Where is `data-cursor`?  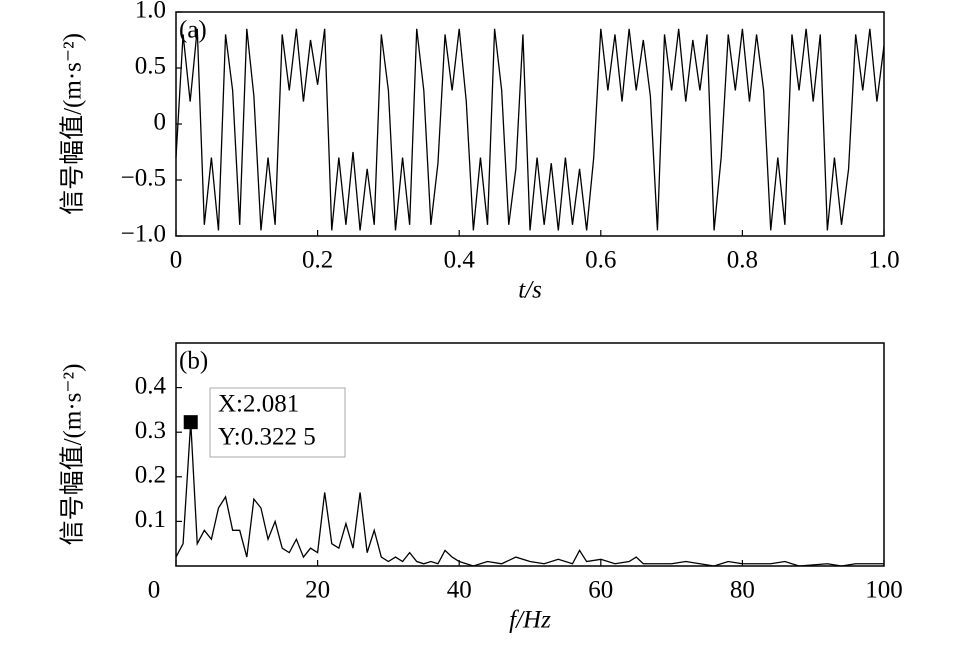 data-cursor is located at coordinates (190, 422).